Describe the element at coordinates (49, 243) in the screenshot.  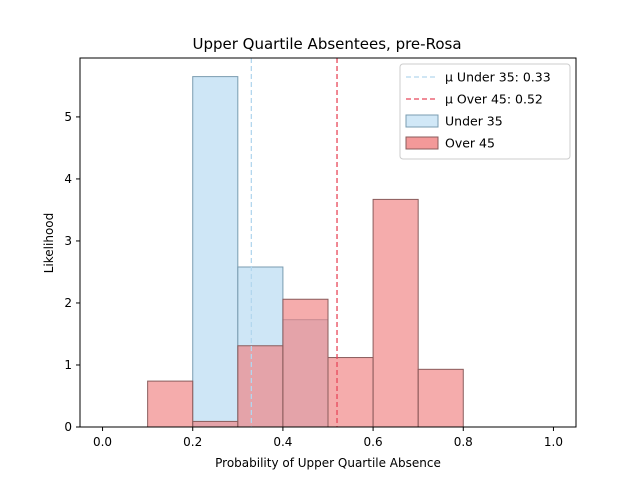
I see `y-axis-label: Likelihood` at that location.